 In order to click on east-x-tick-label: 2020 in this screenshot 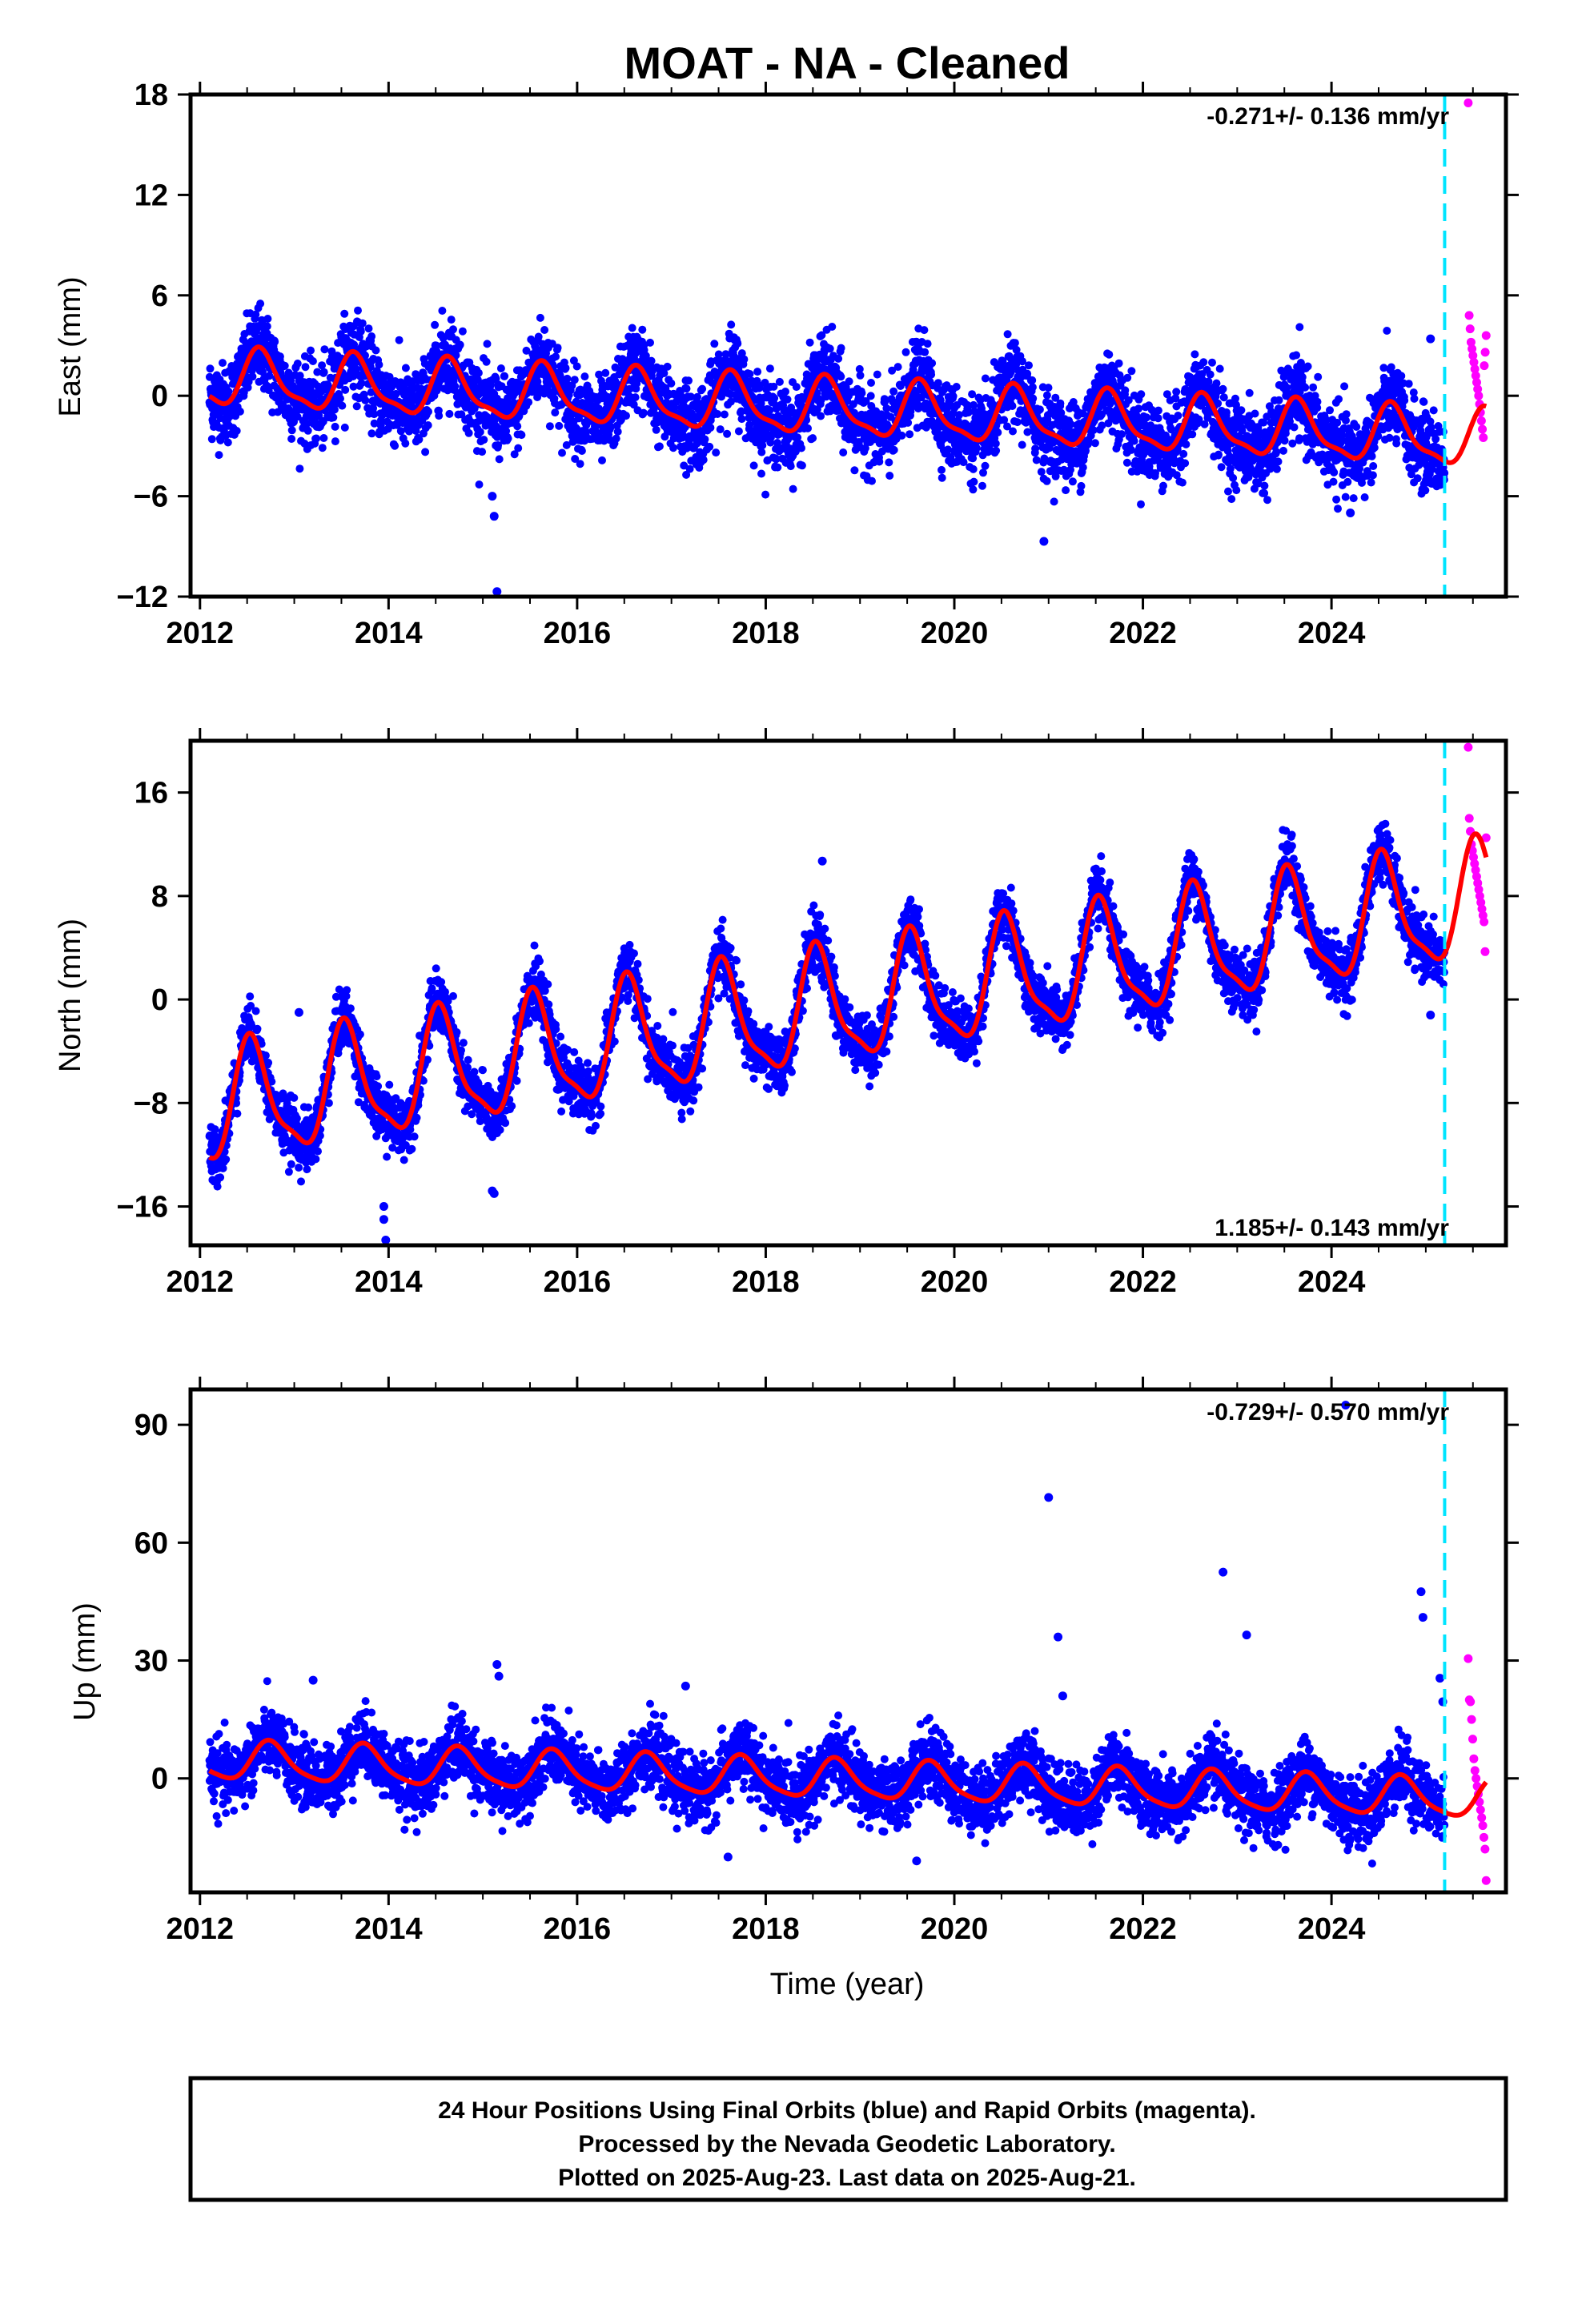, I will do `click(955, 633)`.